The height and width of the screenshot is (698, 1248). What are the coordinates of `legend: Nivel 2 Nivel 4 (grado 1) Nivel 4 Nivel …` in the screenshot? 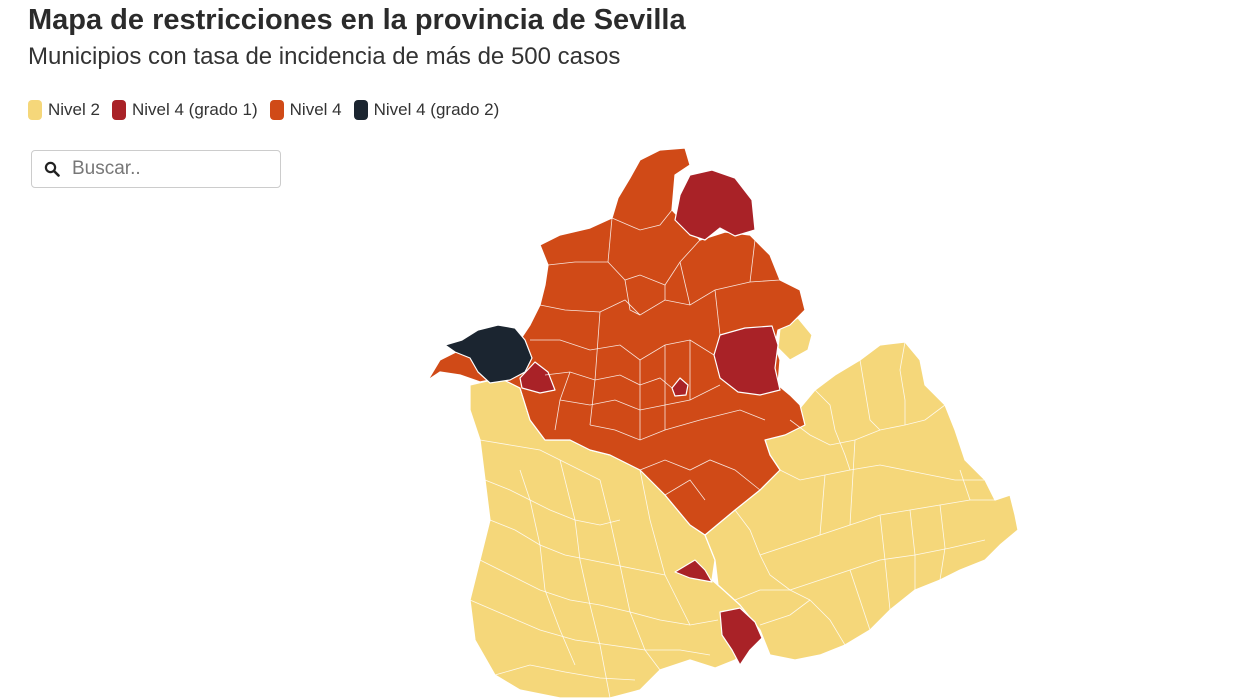 It's located at (269, 110).